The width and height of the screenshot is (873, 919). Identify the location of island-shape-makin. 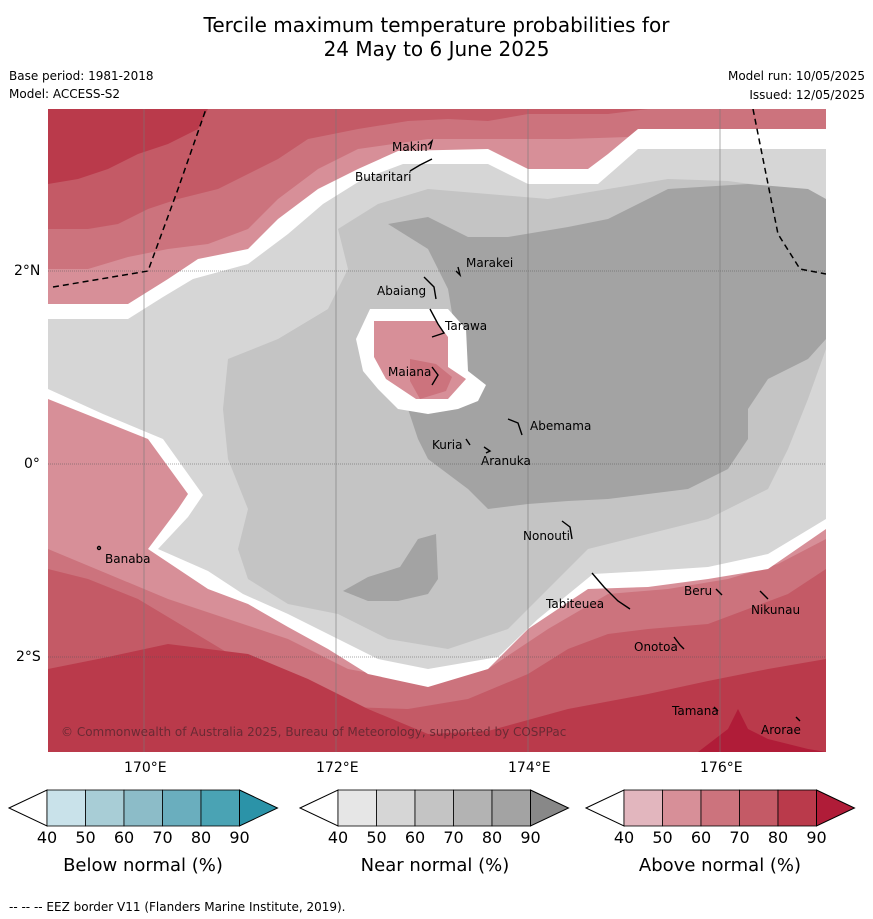
(430, 144).